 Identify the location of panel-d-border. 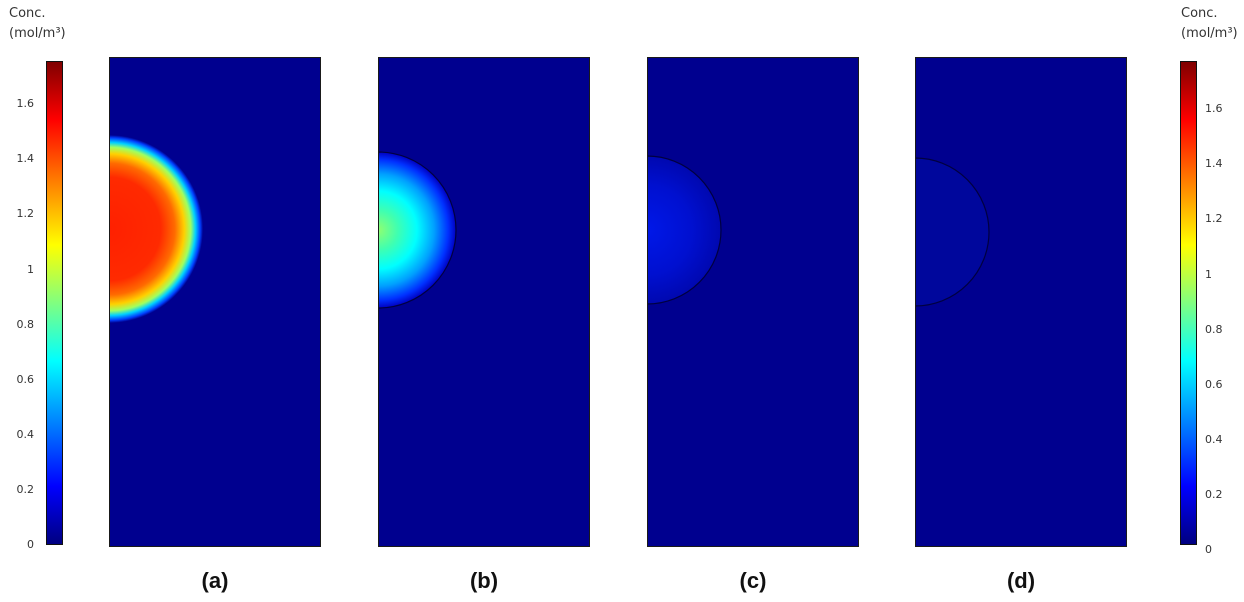
(1021, 302).